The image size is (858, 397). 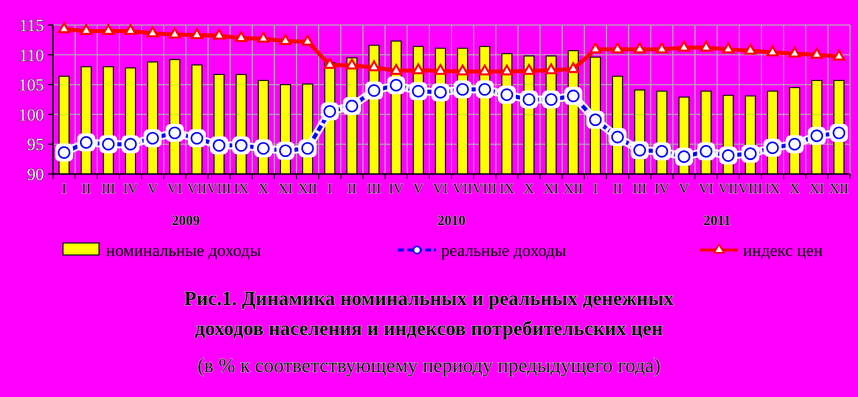 I want to click on text: (в % к соответствующему периоду предыдущего года), so click(x=429, y=366).